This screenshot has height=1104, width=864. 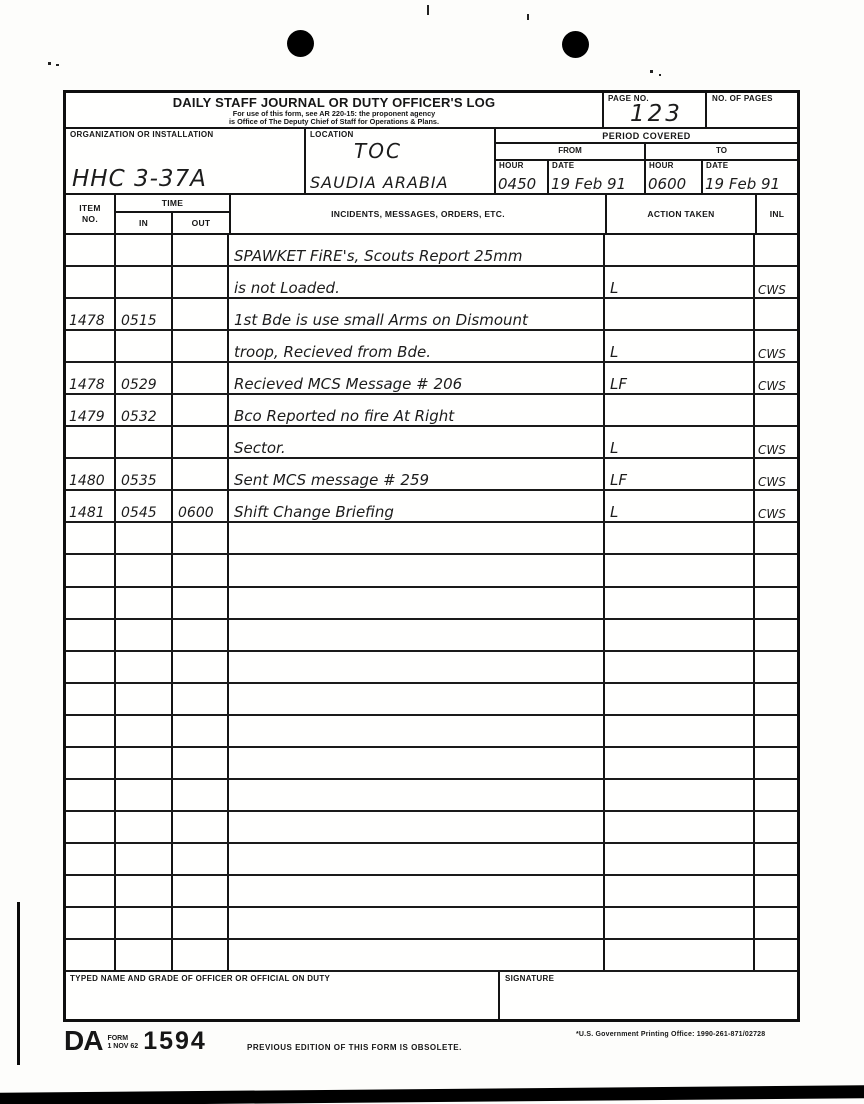 What do you see at coordinates (417, 410) in the screenshot?
I see `journal-cell-incident: Bco Reported no fire At Right` at bounding box center [417, 410].